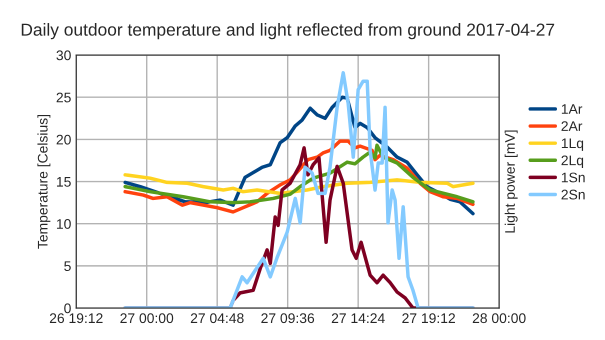 The width and height of the screenshot is (605, 340). I want to click on y-tick-label: 10, so click(63, 224).